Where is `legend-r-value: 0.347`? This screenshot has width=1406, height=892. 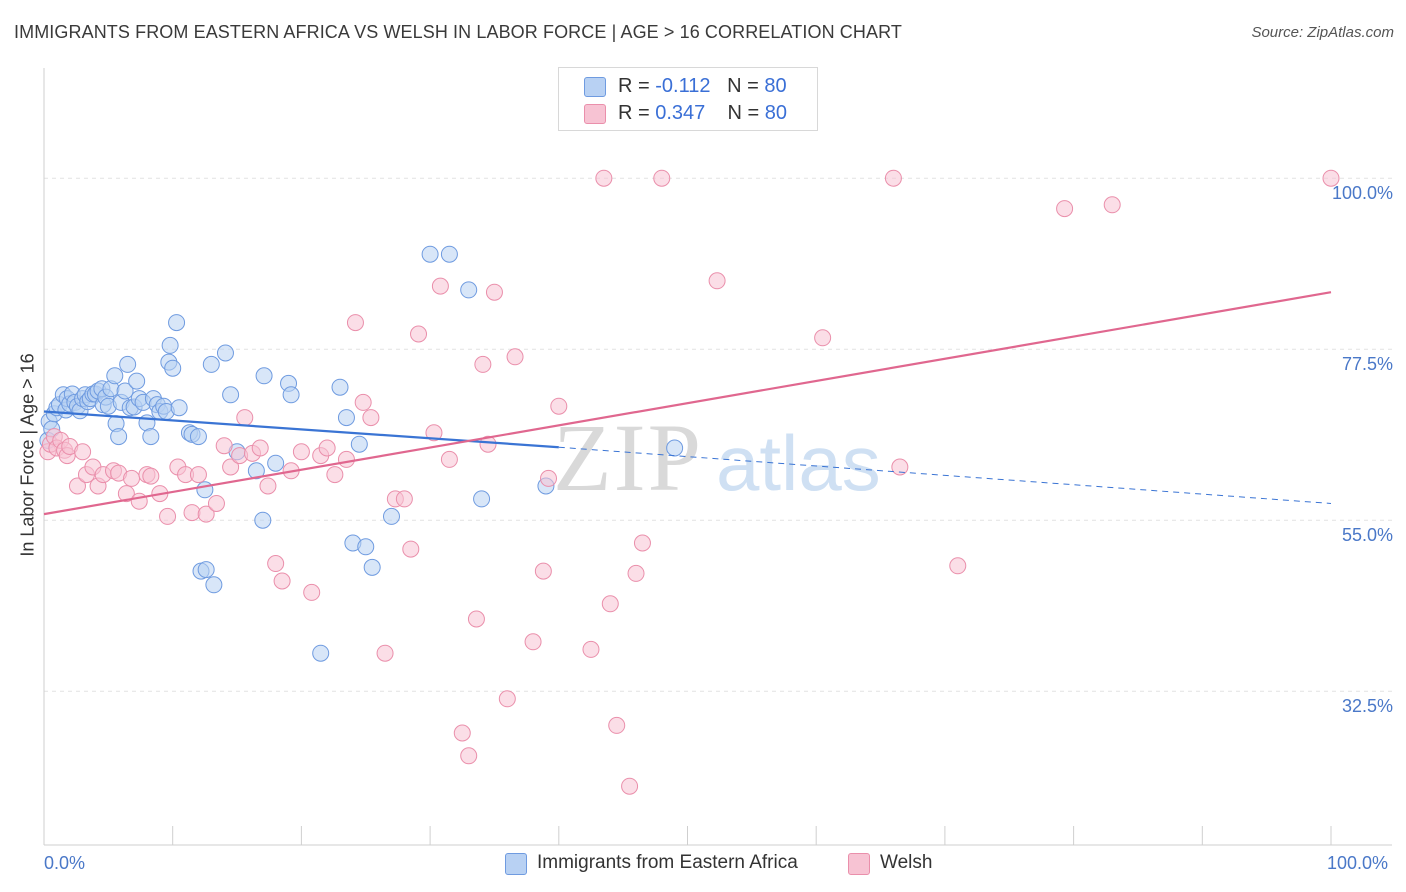
legend-r-value: 0.347 is located at coordinates (680, 113).